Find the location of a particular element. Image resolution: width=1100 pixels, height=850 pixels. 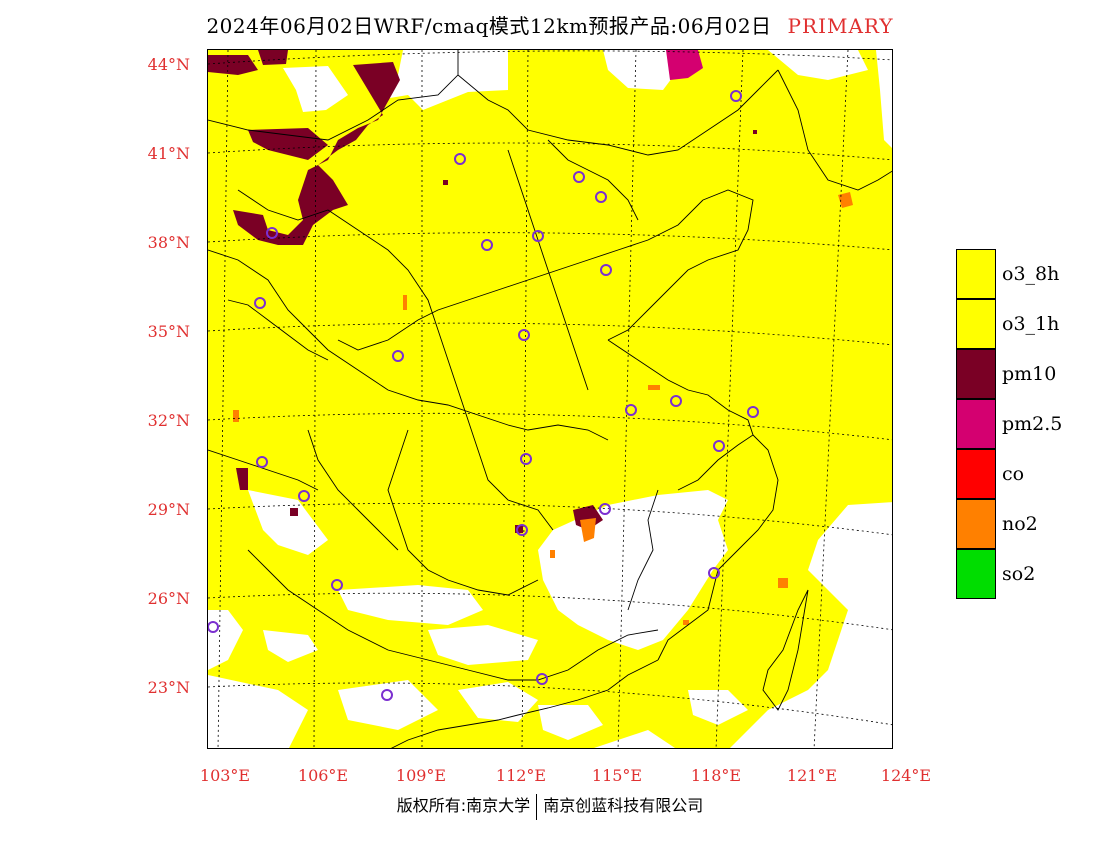

lat-label-23: 23°N is located at coordinates (168, 687).